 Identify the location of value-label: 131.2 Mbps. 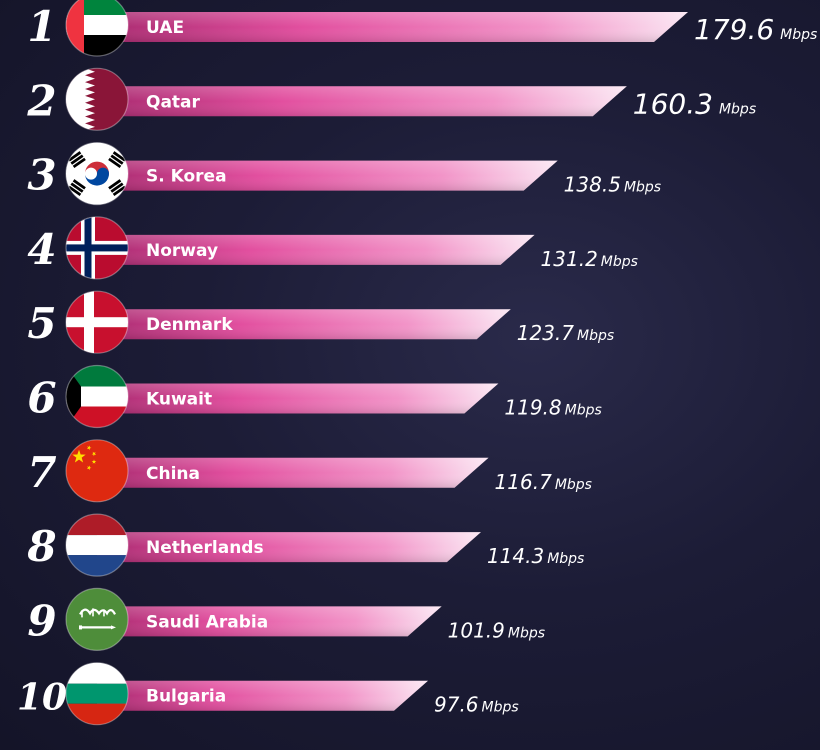
(589, 259).